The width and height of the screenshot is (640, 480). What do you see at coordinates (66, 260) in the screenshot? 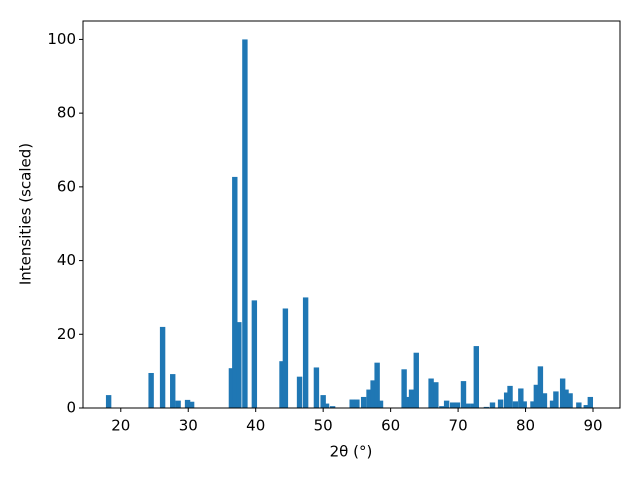
I see `y-tick-label: 40` at bounding box center [66, 260].